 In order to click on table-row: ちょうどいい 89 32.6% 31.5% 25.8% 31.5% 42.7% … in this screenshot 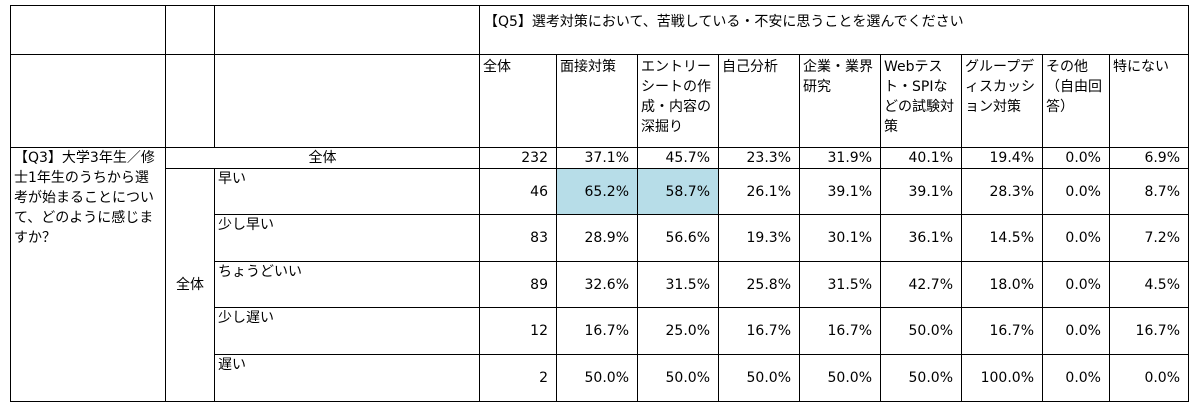, I will do `click(600, 284)`.